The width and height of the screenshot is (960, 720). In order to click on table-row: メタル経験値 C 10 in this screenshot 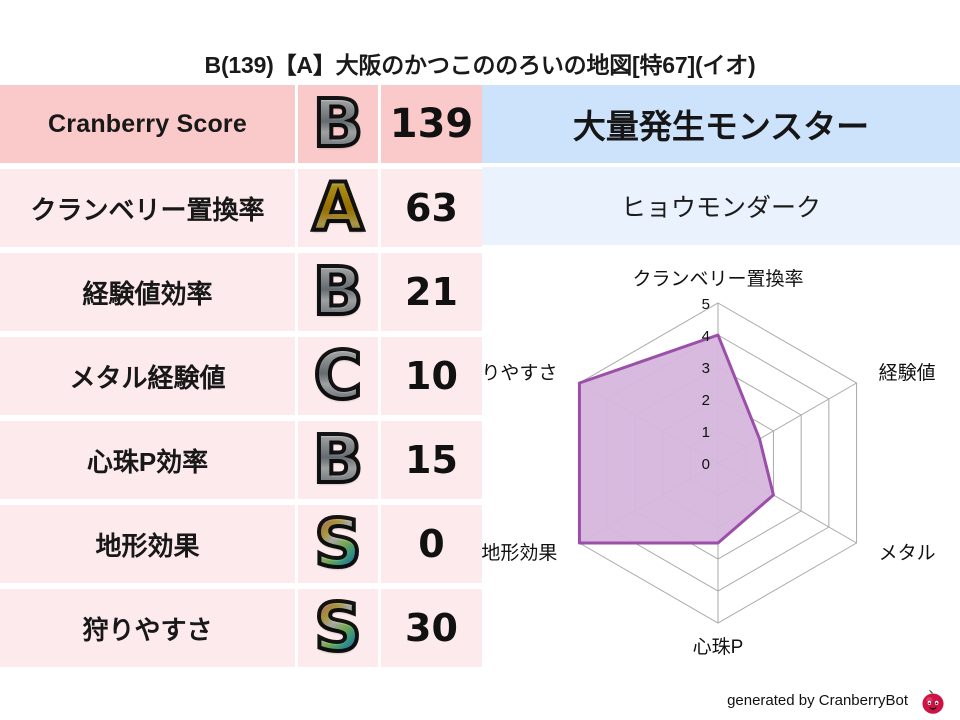, I will do `click(241, 378)`.